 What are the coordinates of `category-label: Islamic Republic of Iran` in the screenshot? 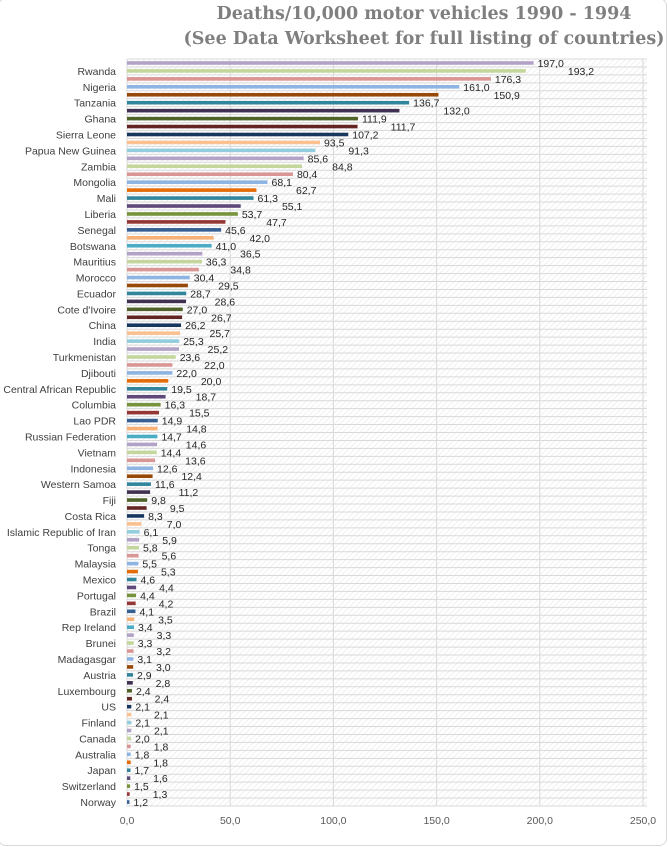 It's located at (61, 533).